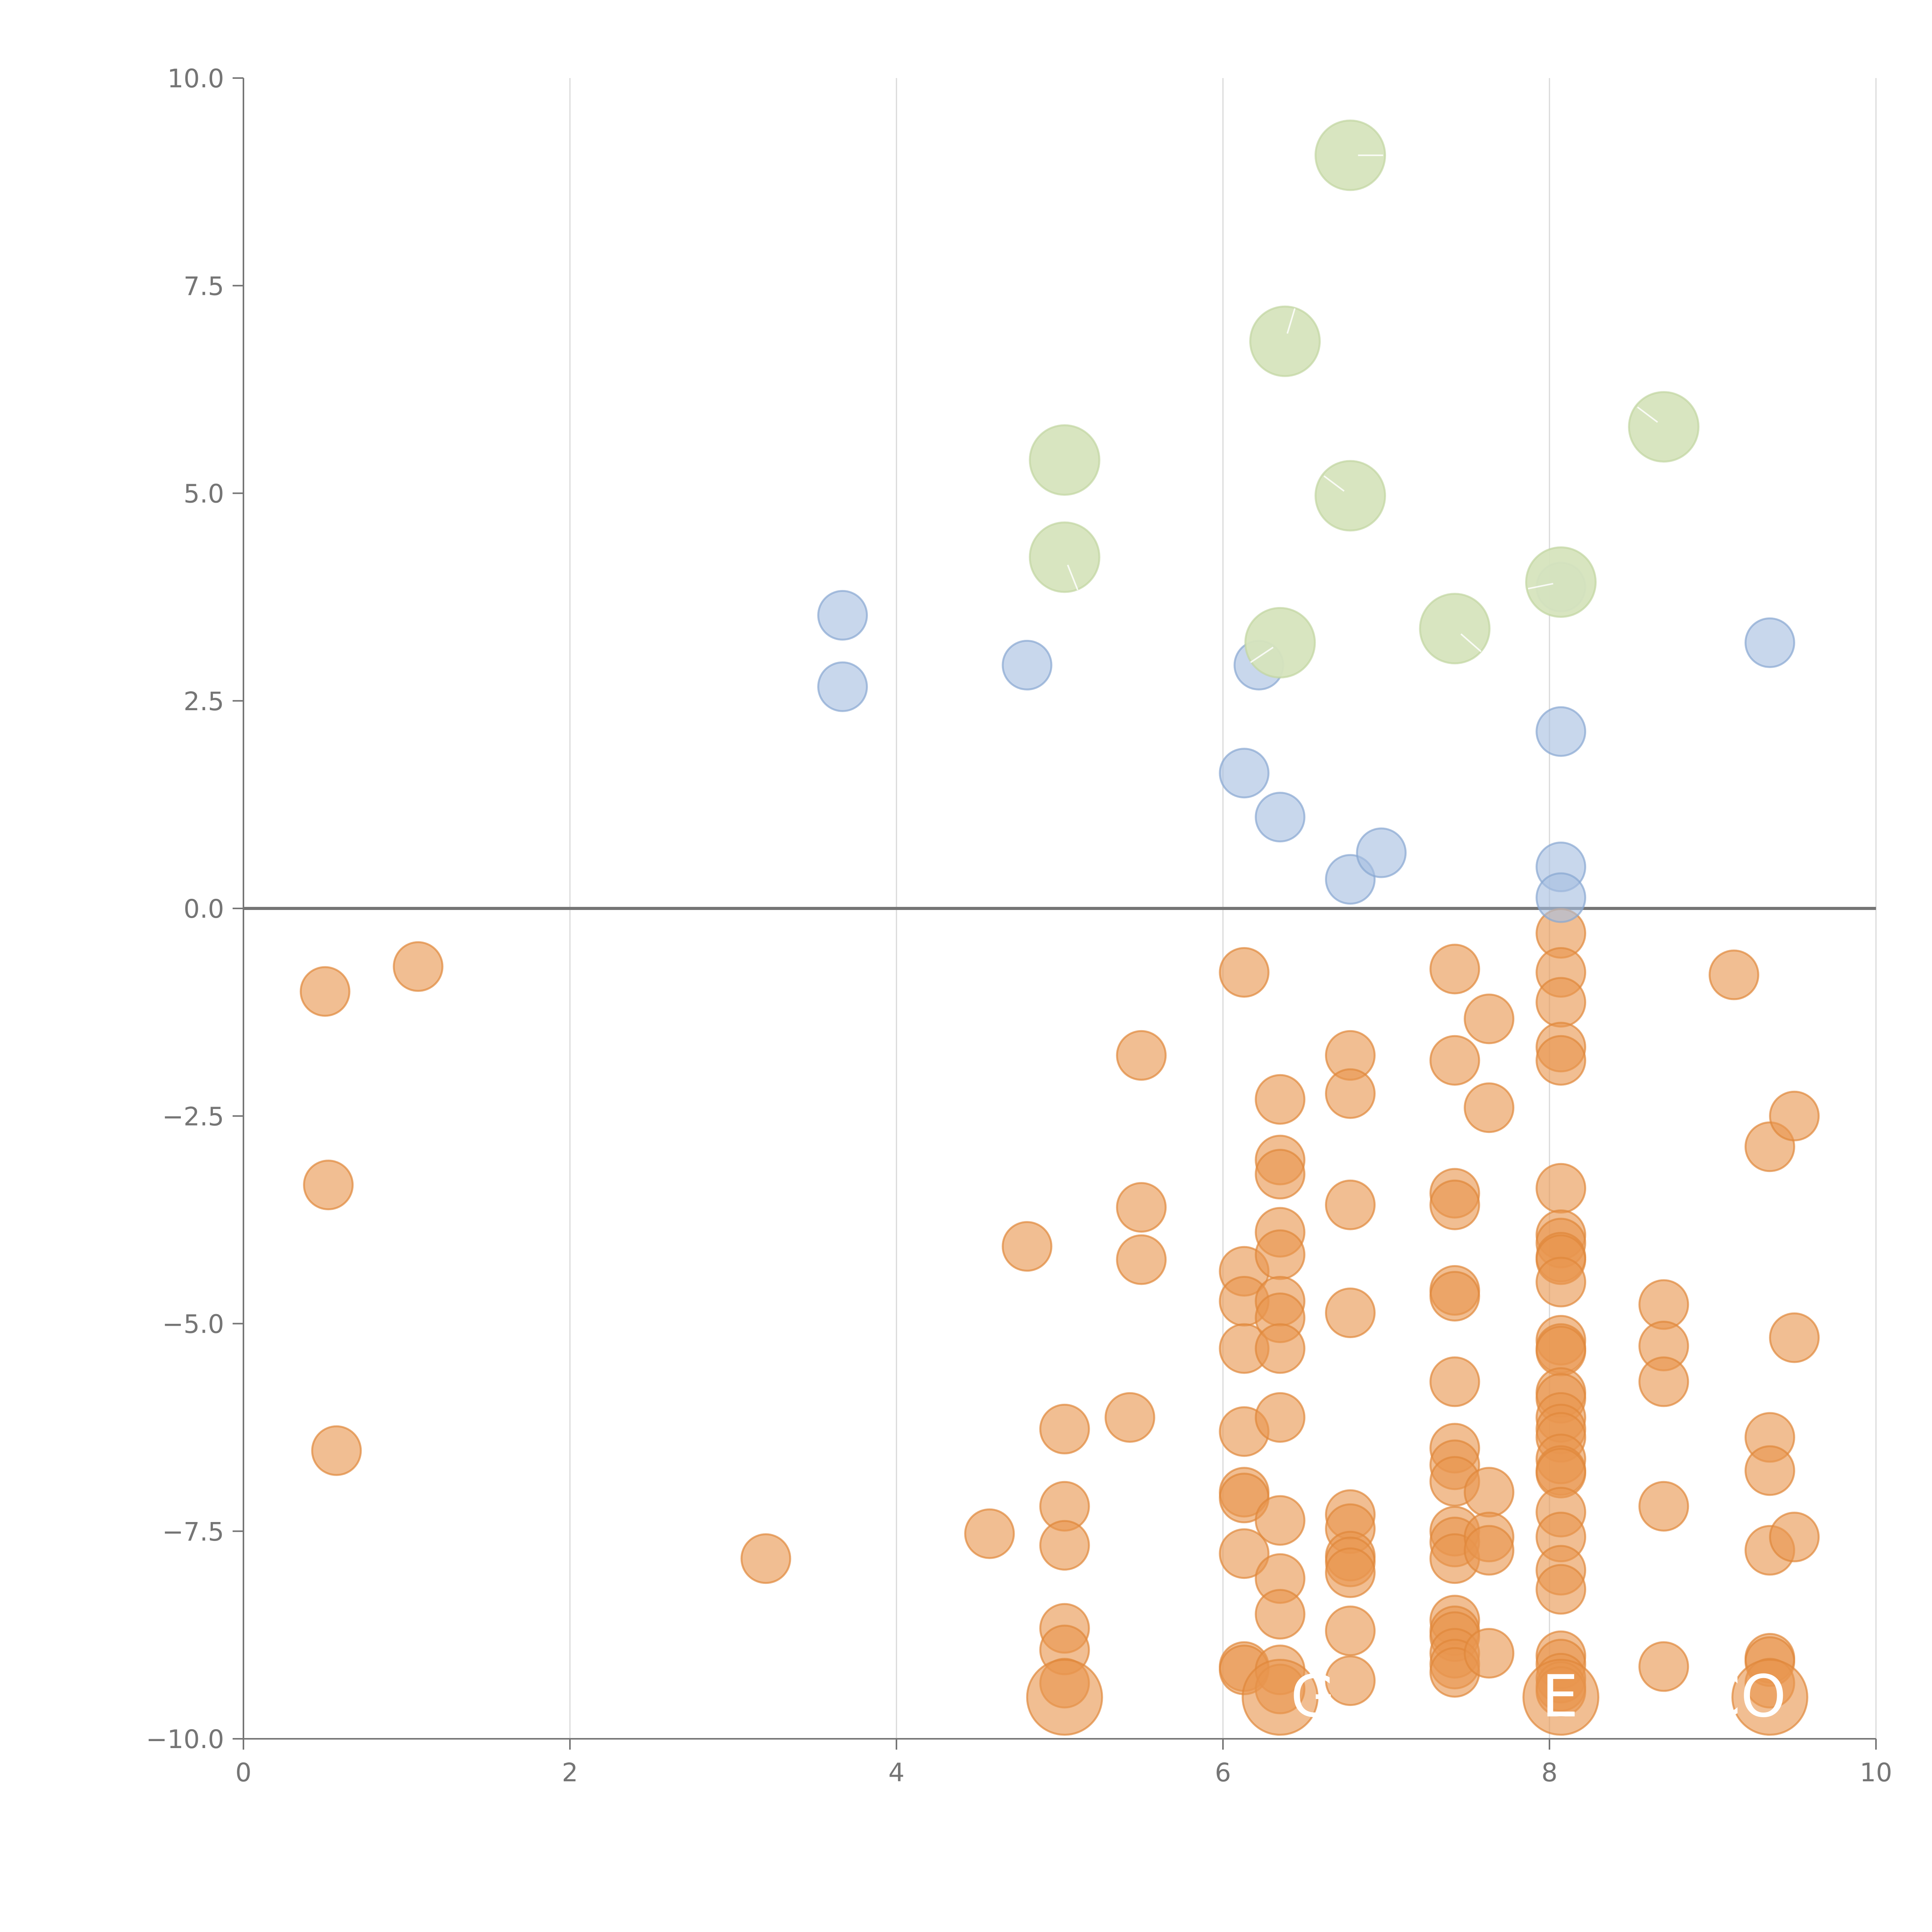 This screenshot has width=1932, height=1932. I want to click on x-tick-label: 6, so click(1223, 1772).